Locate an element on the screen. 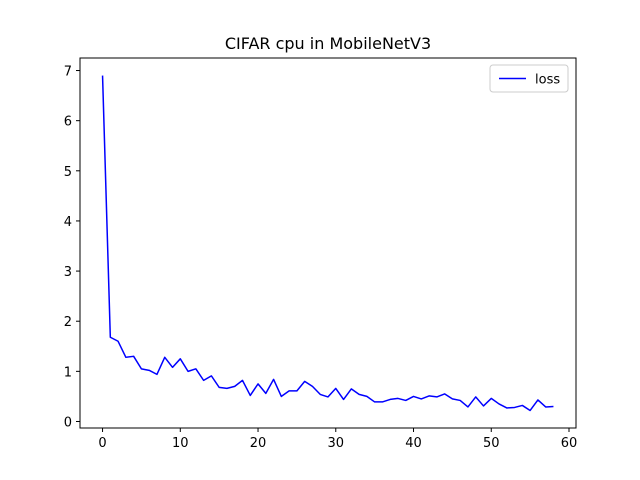 The height and width of the screenshot is (480, 640). x-tick-label: 50 is located at coordinates (491, 443).